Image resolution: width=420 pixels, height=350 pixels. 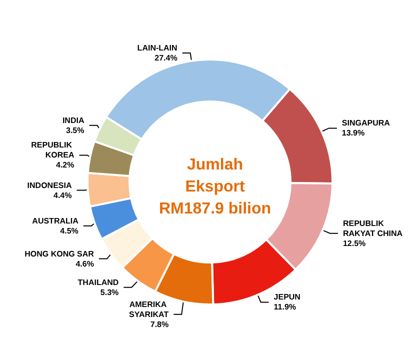 I want to click on data-label: 4.2%, so click(x=65, y=165).